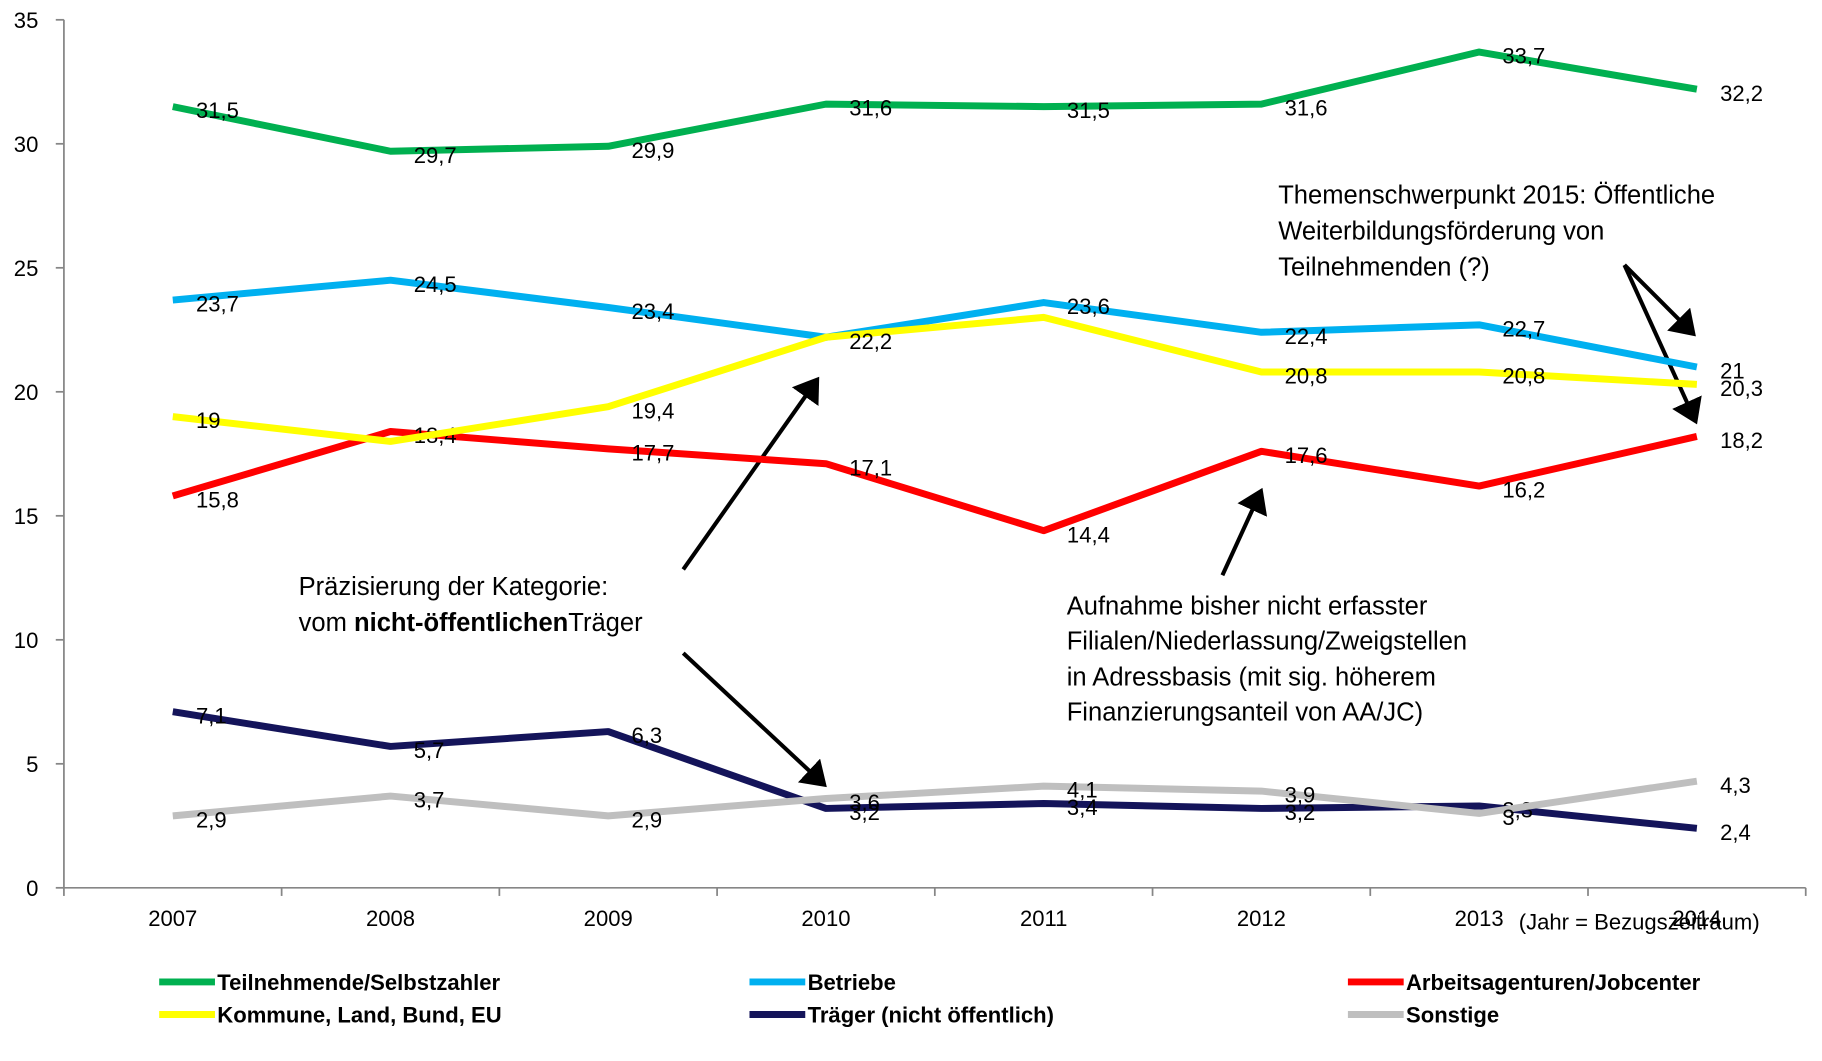 The width and height of the screenshot is (1822, 1061). Describe the element at coordinates (26, 20) in the screenshot. I see `y-tick-label: 35` at that location.